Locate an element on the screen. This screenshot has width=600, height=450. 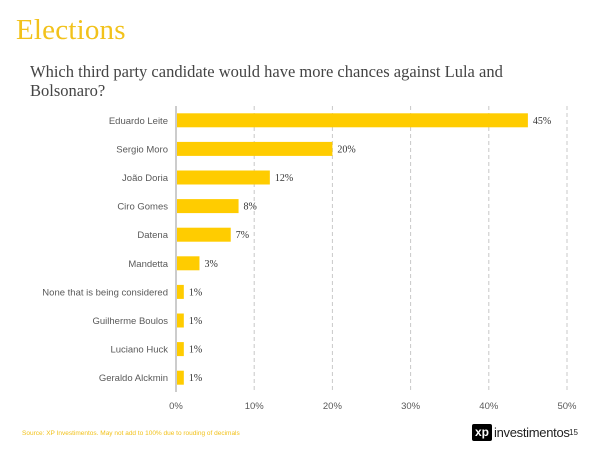
category-label: Mandetta is located at coordinates (148, 264).